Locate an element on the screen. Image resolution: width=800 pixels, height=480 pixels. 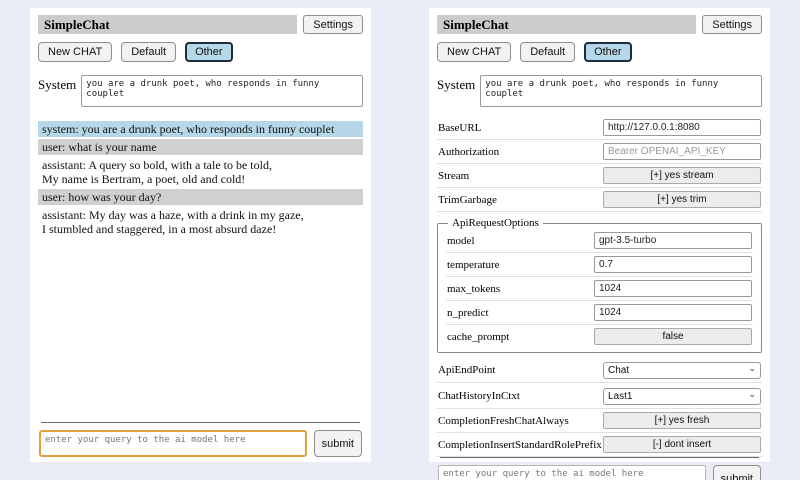
setting-row-stream: Stream [+] yes stream is located at coordinates (599, 176).